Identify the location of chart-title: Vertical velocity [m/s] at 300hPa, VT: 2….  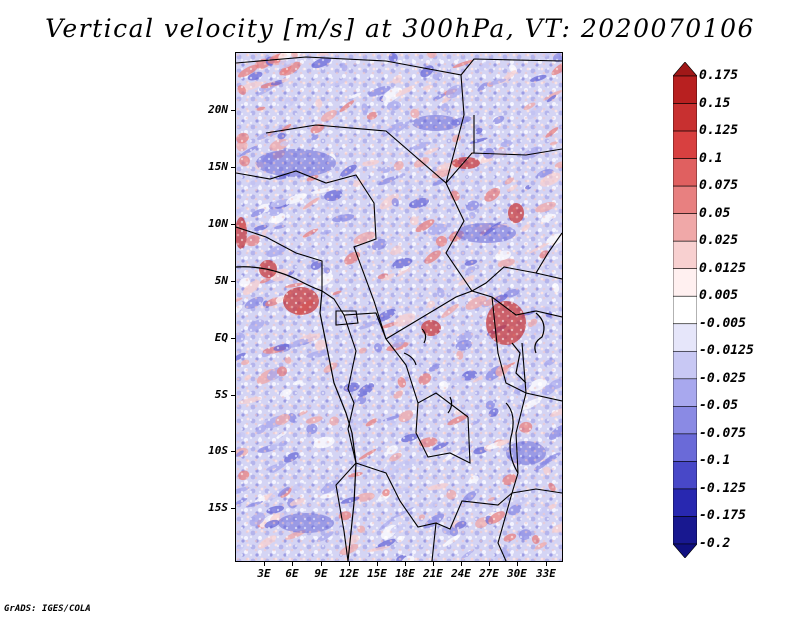
(400, 28).